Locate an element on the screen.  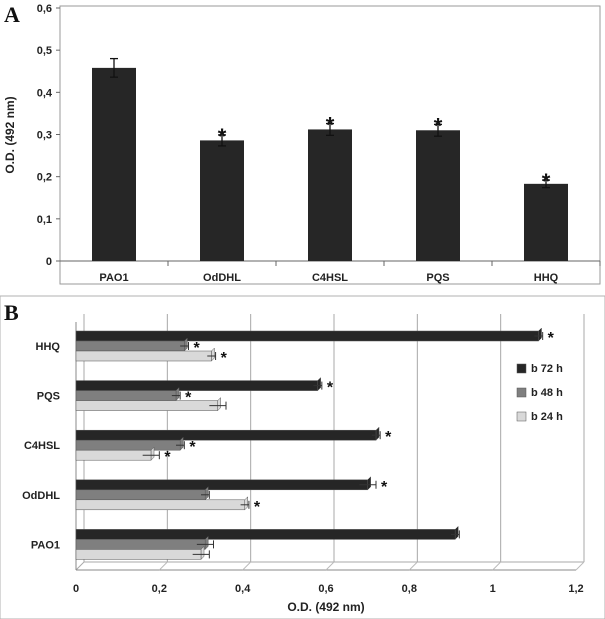
bar-oddhl-b-72-h is located at coordinates (221, 485).